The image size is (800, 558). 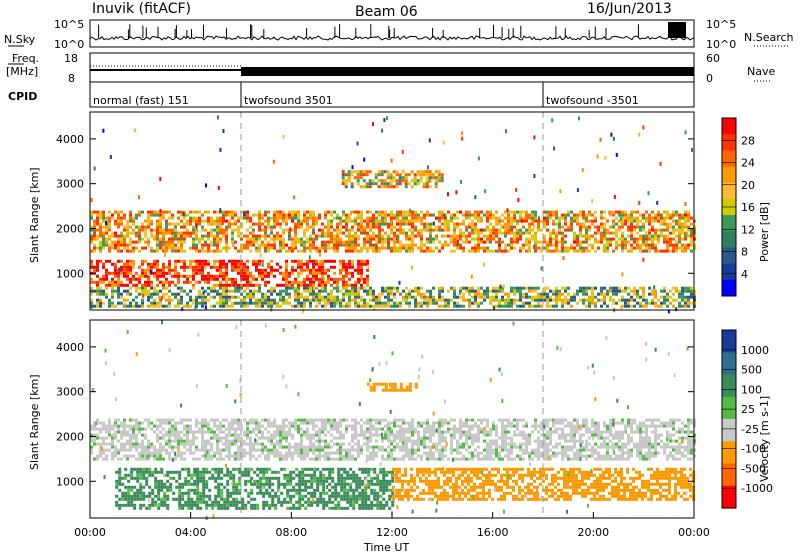 I want to click on nave-label: Nave, so click(x=761, y=71).